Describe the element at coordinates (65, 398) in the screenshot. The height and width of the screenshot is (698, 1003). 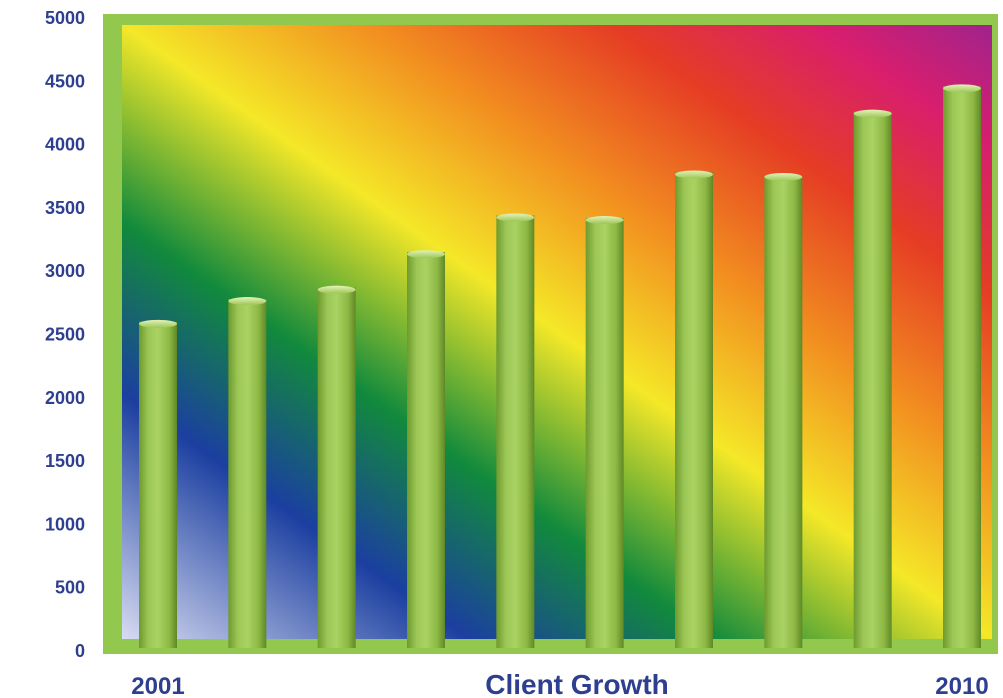
I see `y-tick-label: 2000` at that location.